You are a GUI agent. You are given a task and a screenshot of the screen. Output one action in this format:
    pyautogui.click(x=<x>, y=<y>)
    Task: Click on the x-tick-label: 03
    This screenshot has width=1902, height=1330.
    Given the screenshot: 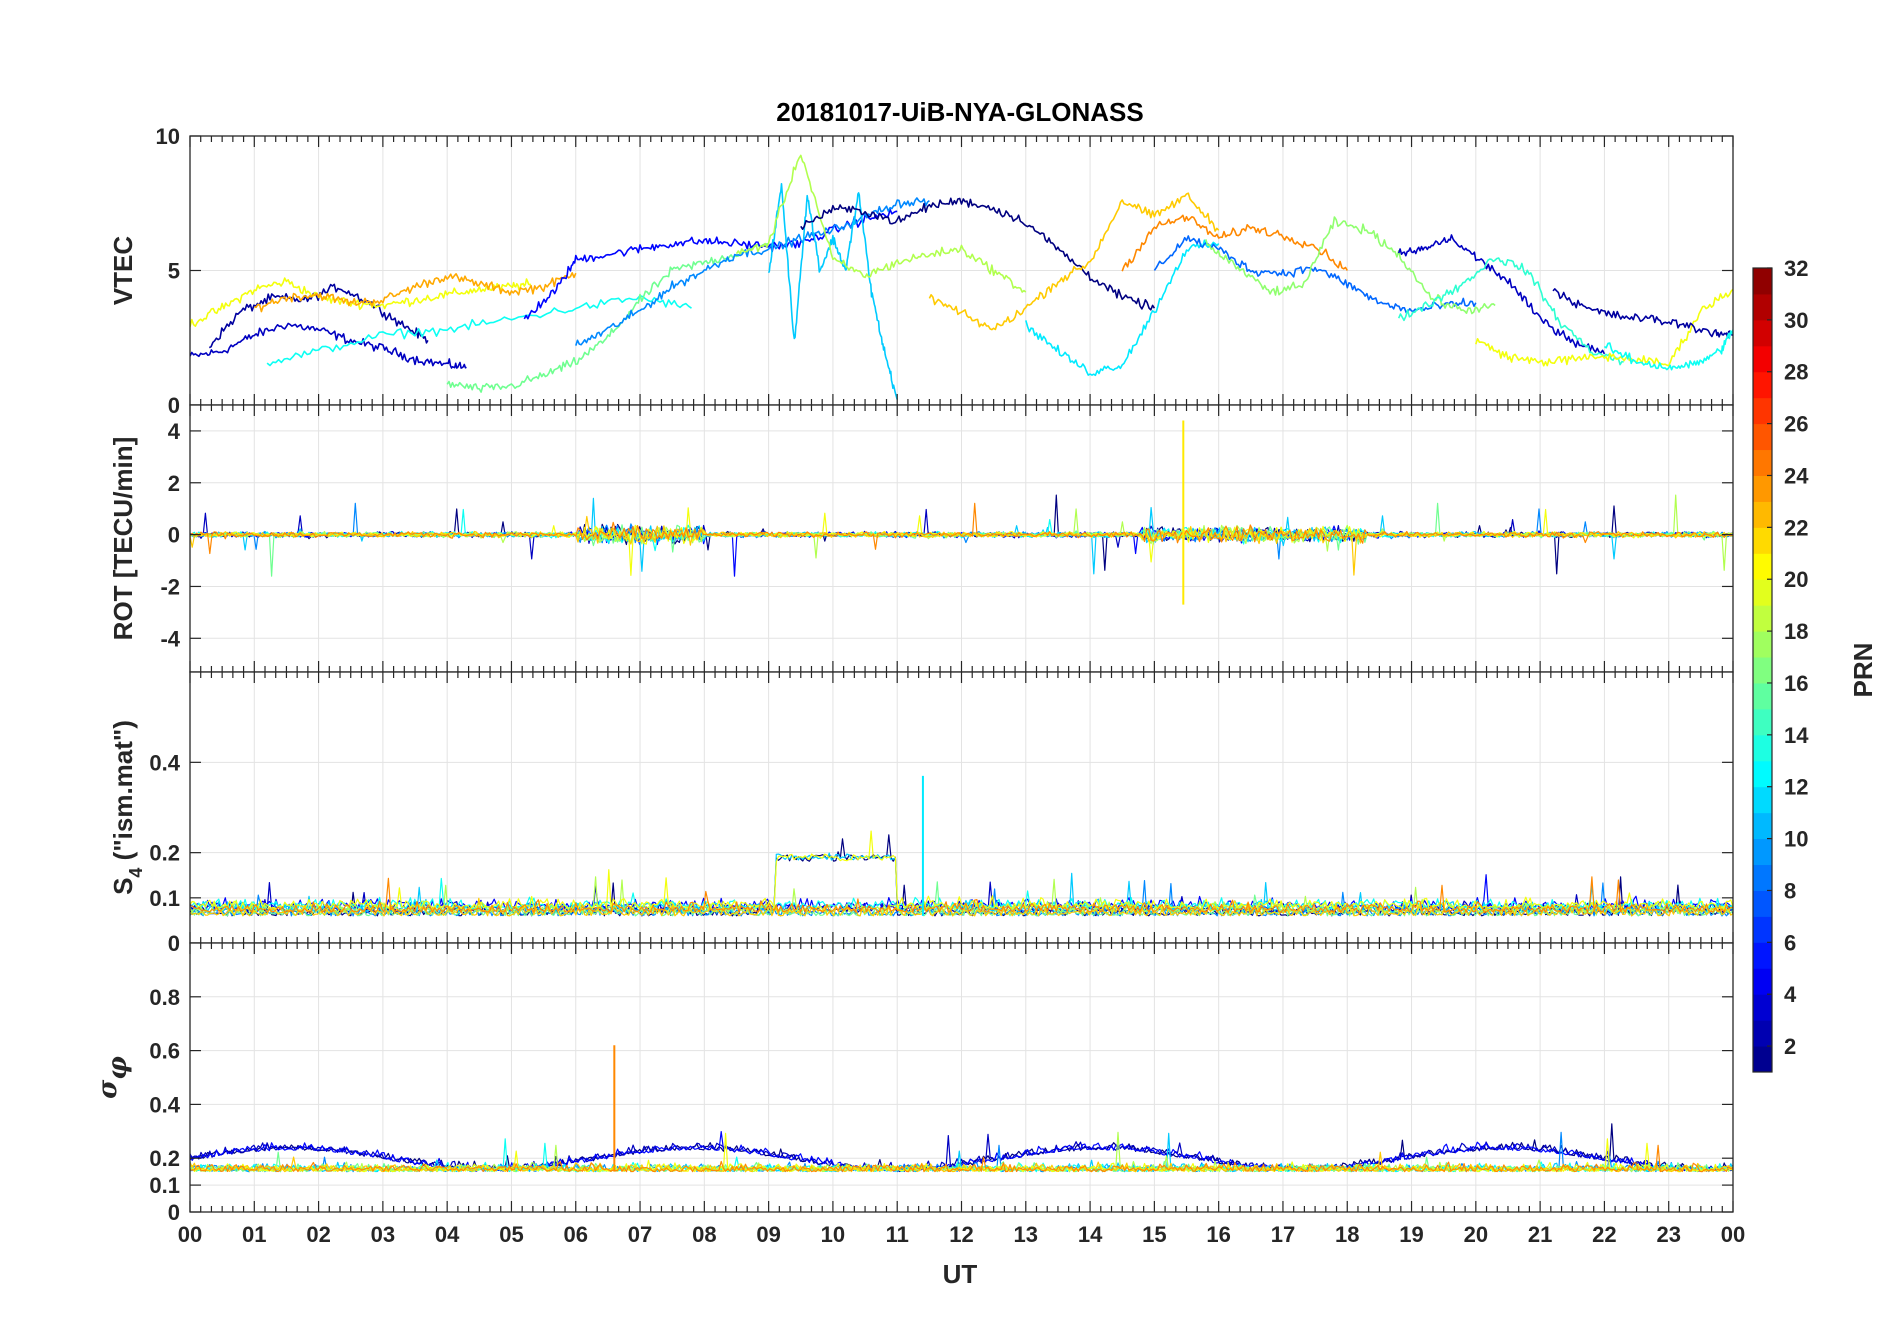 What is the action you would take?
    pyautogui.click(x=383, y=1234)
    